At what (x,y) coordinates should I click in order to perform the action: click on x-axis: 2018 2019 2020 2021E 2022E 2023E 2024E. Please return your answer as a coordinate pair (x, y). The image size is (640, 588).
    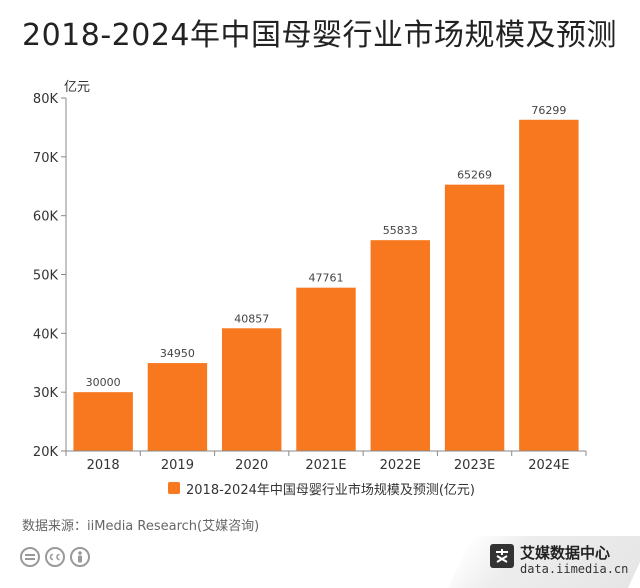
    Looking at the image, I should click on (326, 461).